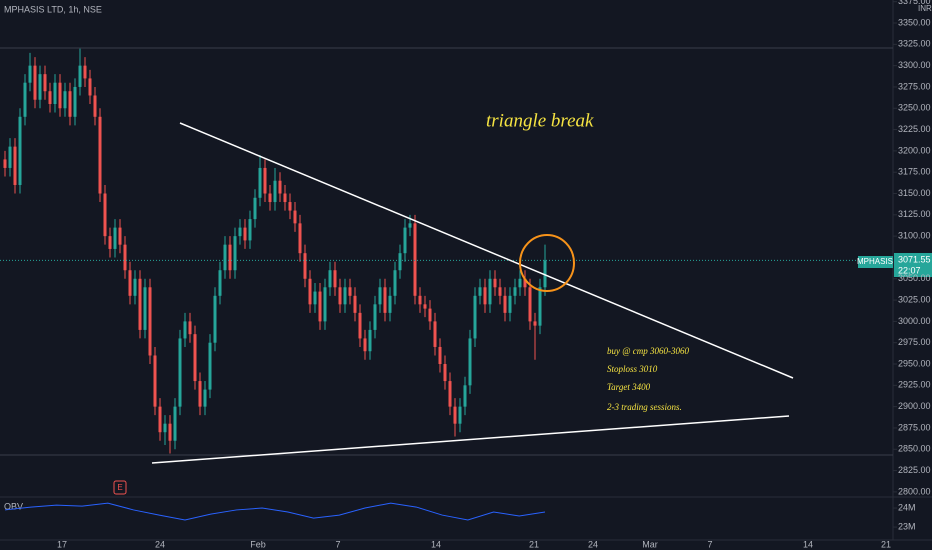 This screenshot has height=550, width=932. What do you see at coordinates (914, 299) in the screenshot?
I see `y-tick-label: 3025.00` at bounding box center [914, 299].